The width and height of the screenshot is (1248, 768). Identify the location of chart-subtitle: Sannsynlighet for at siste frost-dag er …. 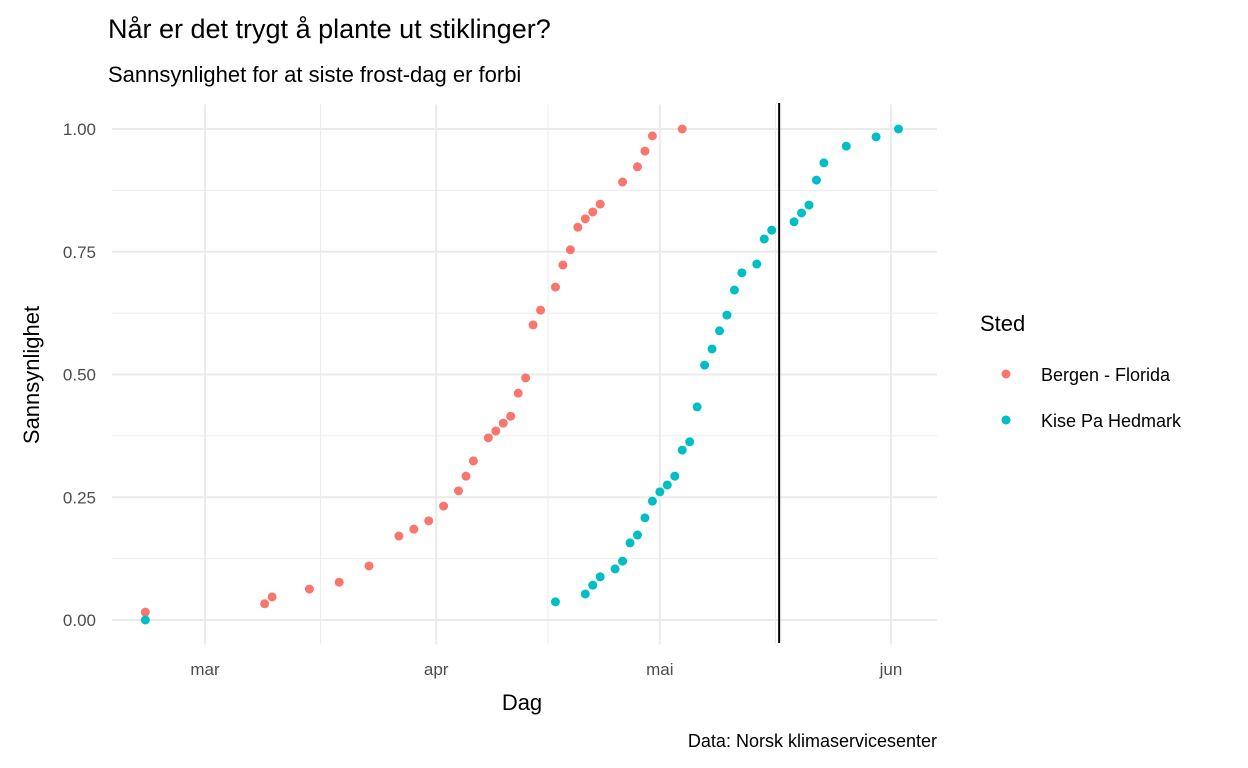
(315, 74).